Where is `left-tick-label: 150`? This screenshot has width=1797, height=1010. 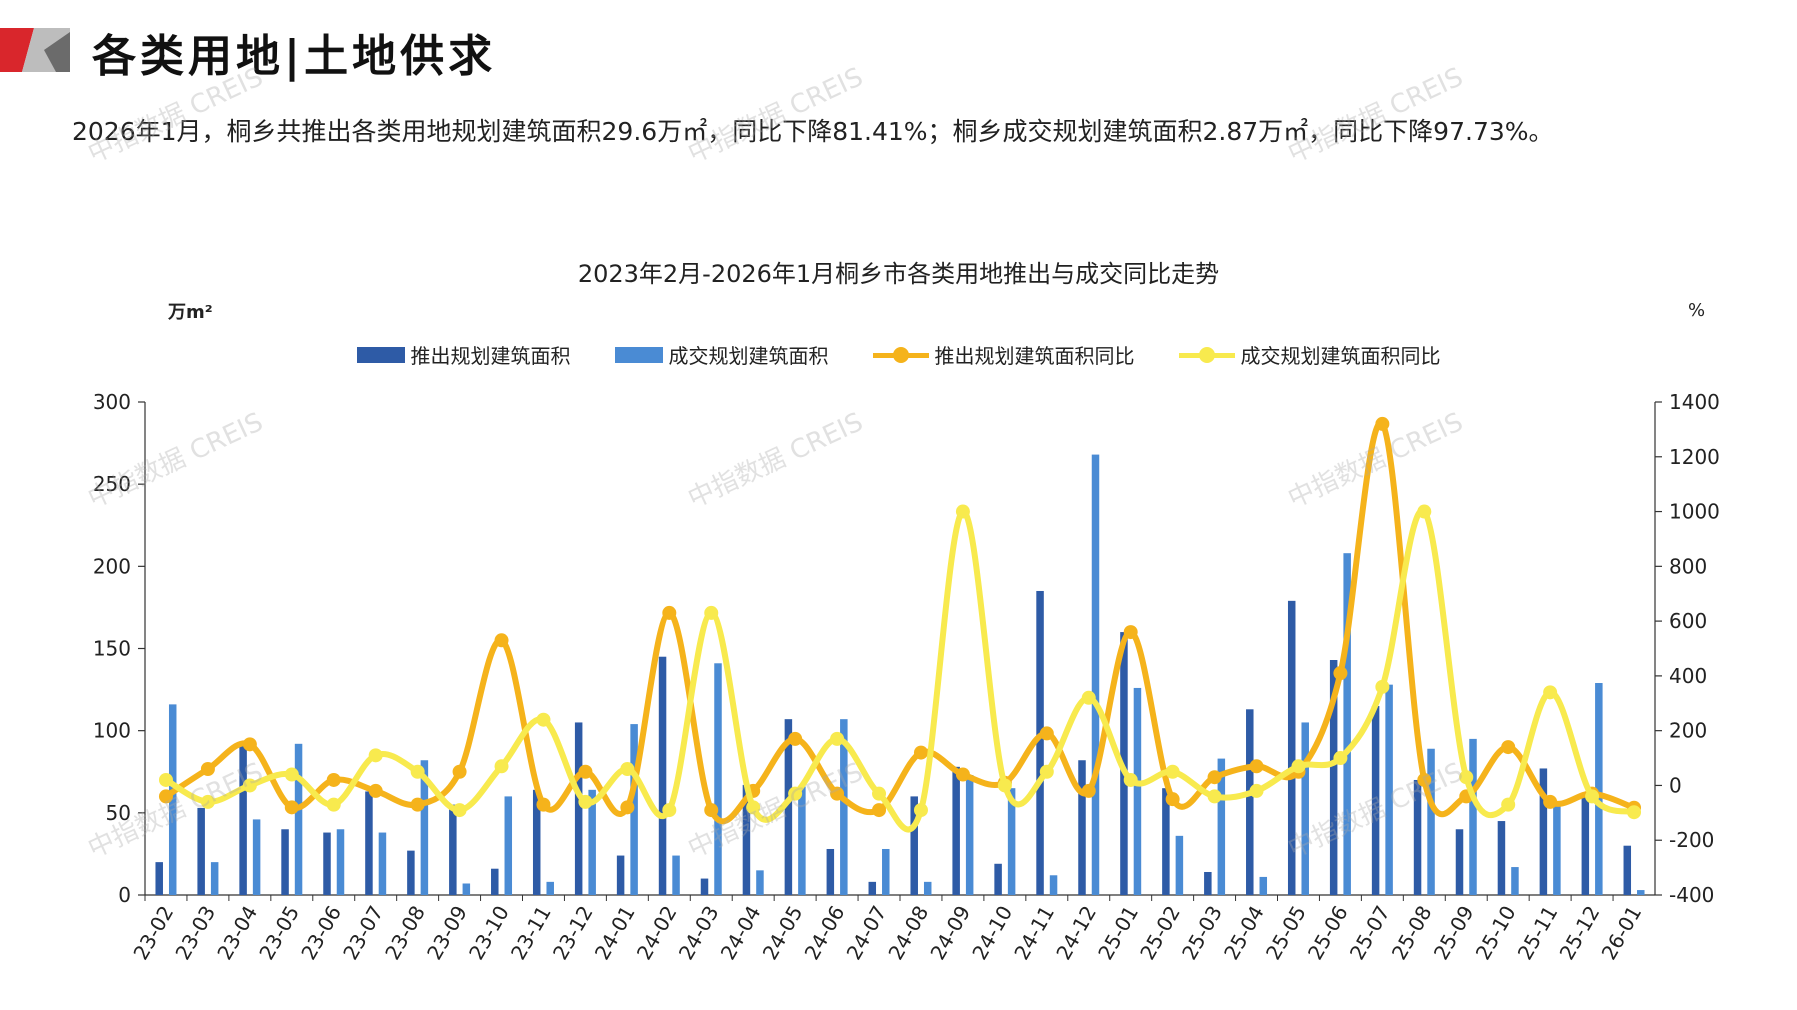
left-tick-label: 150 is located at coordinates (112, 649).